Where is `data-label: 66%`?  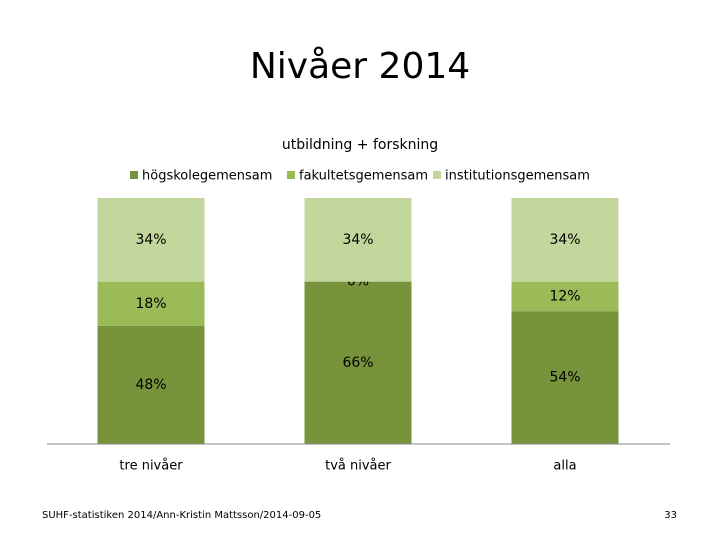 data-label: 66% is located at coordinates (357, 363).